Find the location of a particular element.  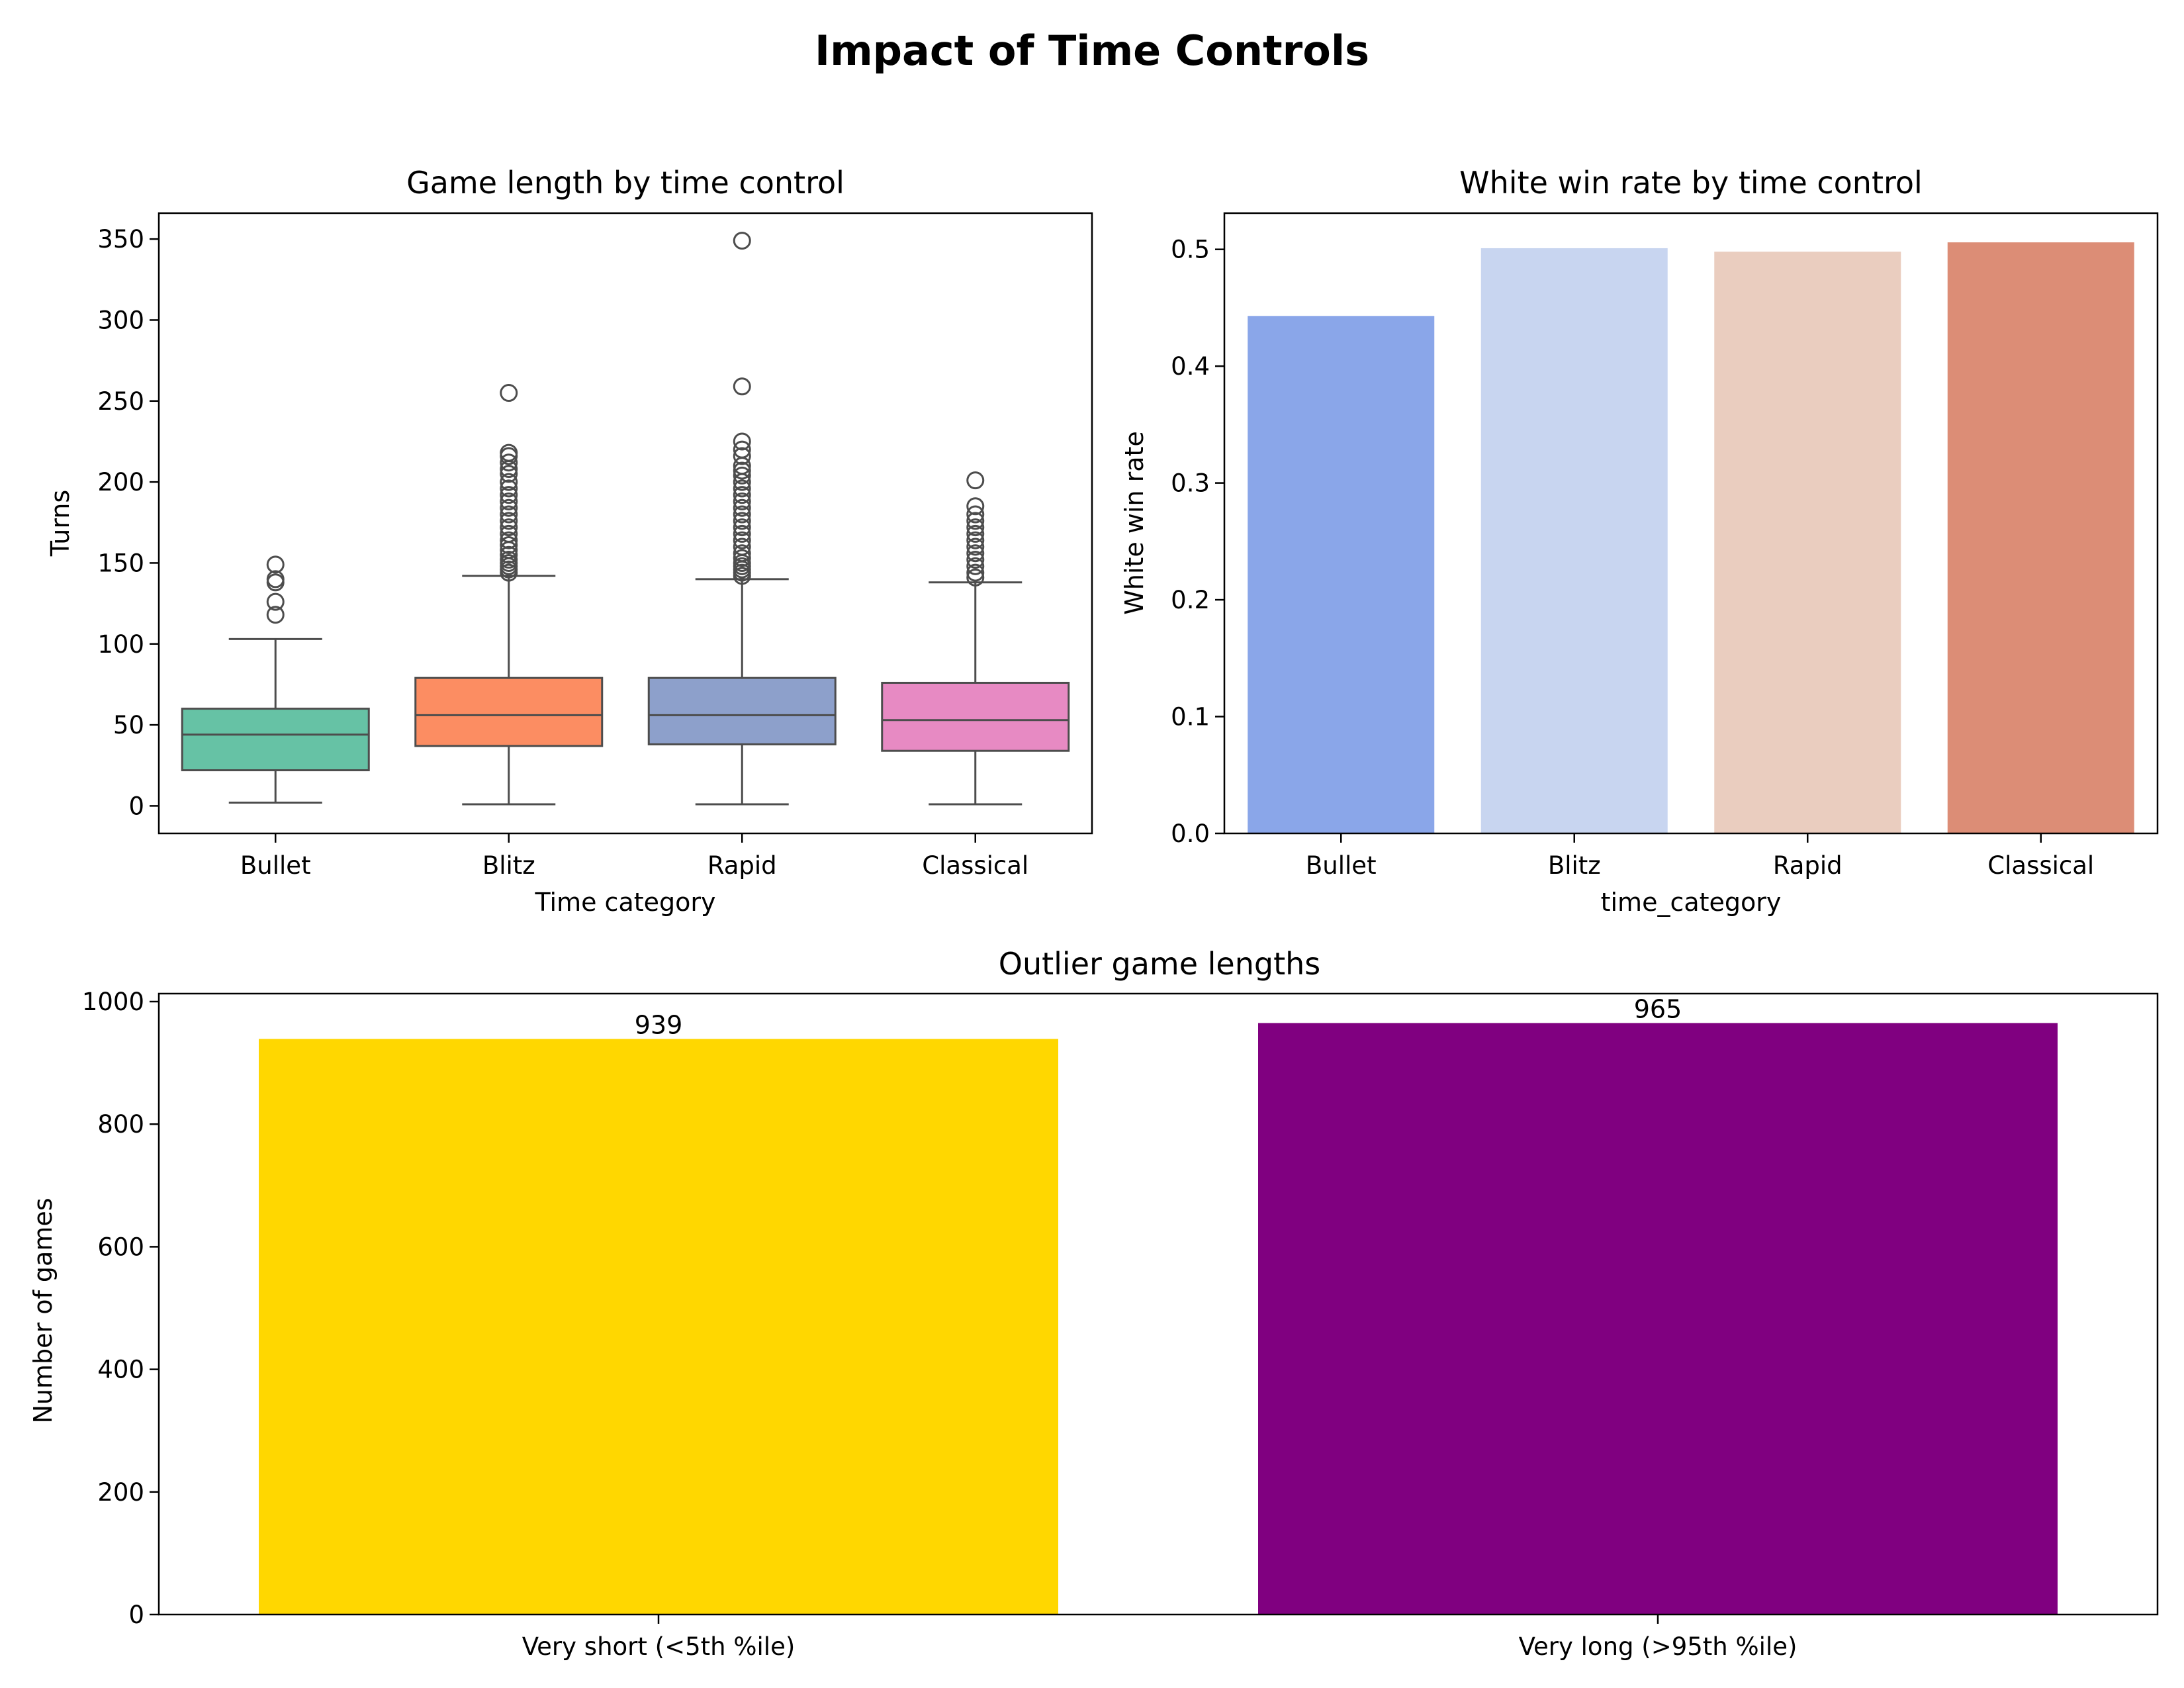

outlier-bar-label-very-short-5th-ile: 939 is located at coordinates (659, 1025).